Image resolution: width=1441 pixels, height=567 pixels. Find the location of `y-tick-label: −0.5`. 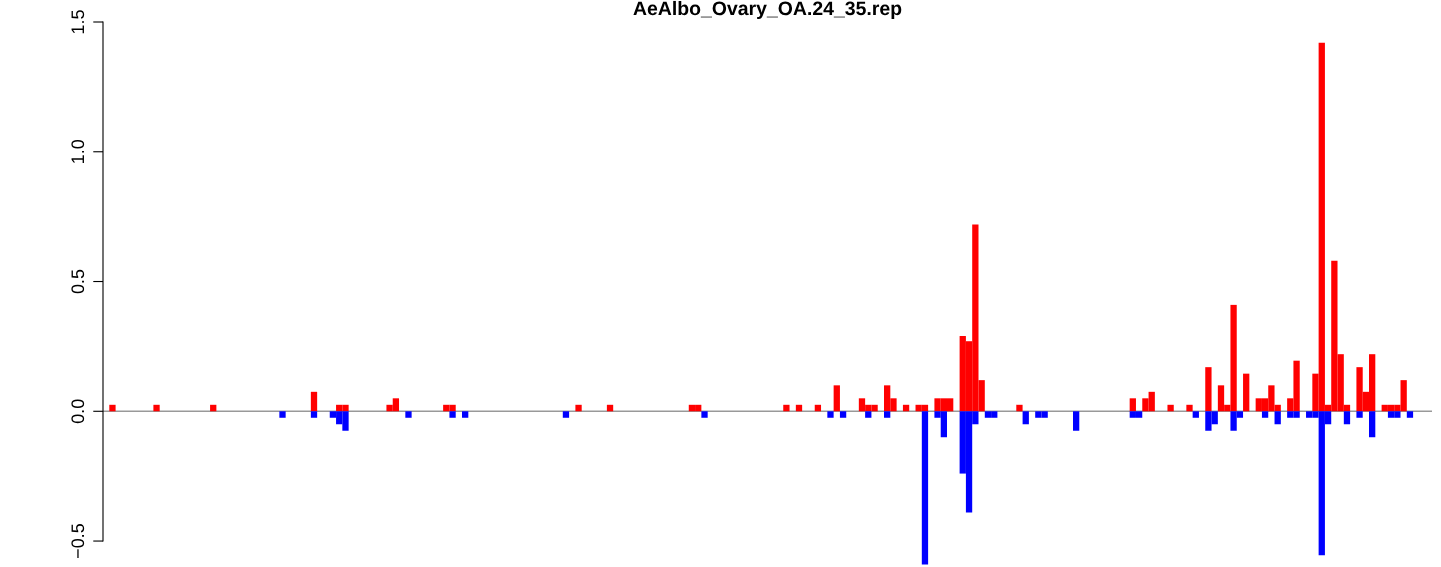

y-tick-label: −0.5 is located at coordinates (78, 540).